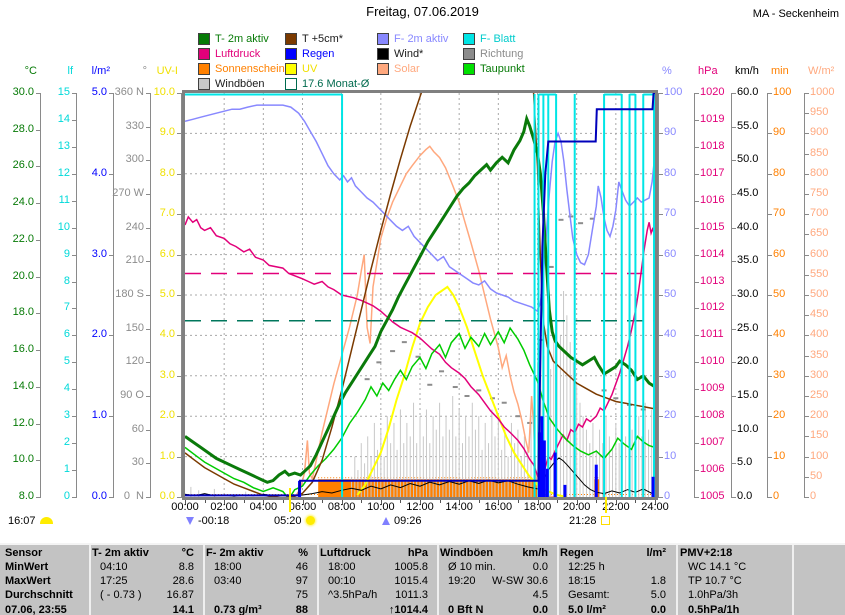 This screenshot has height=615, width=845. Describe the element at coordinates (540, 609) in the screenshot. I see `table-cell-value: 0.0` at that location.